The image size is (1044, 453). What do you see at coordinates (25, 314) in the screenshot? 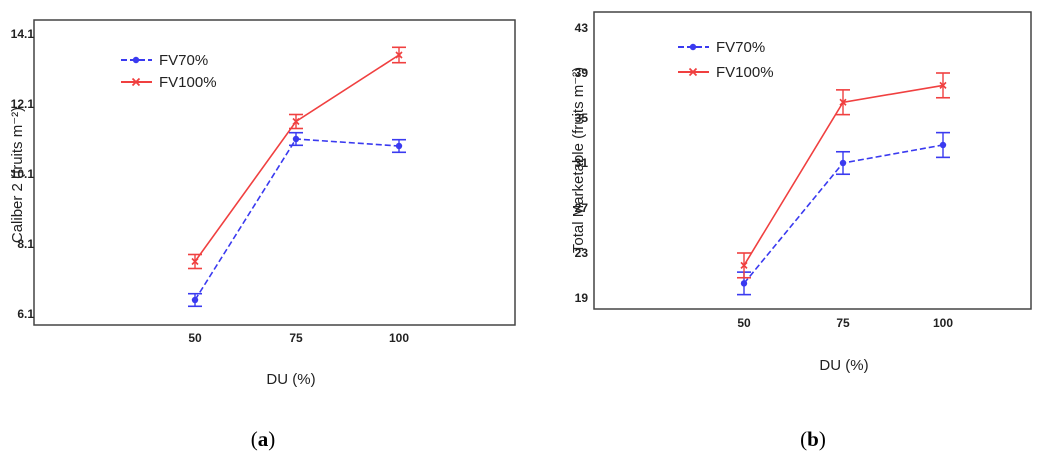
I see `y-tick-label: 6.1` at bounding box center [25, 314].